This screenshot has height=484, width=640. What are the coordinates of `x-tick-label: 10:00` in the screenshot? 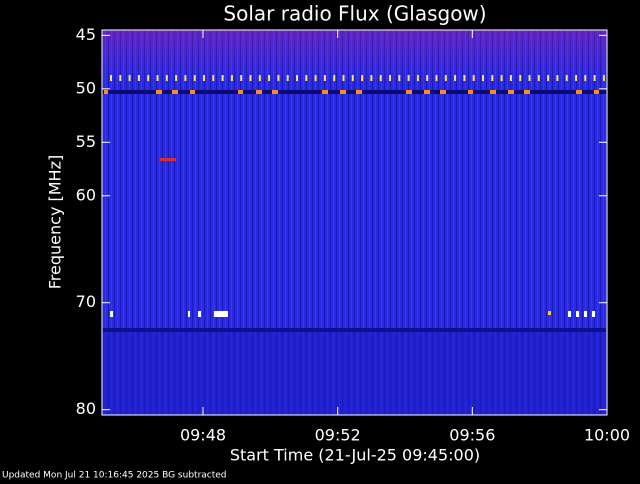 It's located at (607, 435).